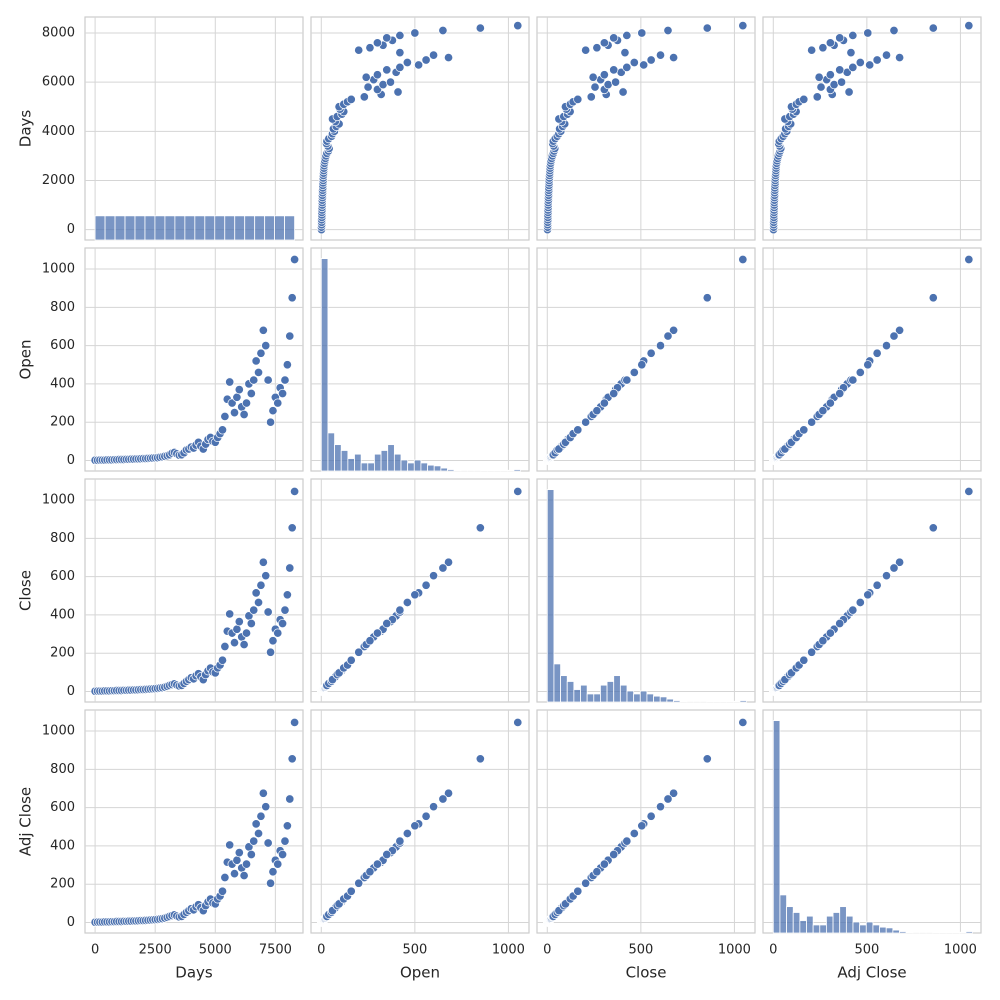 Image resolution: width=1000 pixels, height=1000 pixels. Describe the element at coordinates (62, 884) in the screenshot. I see `y-tick-label: 200` at that location.